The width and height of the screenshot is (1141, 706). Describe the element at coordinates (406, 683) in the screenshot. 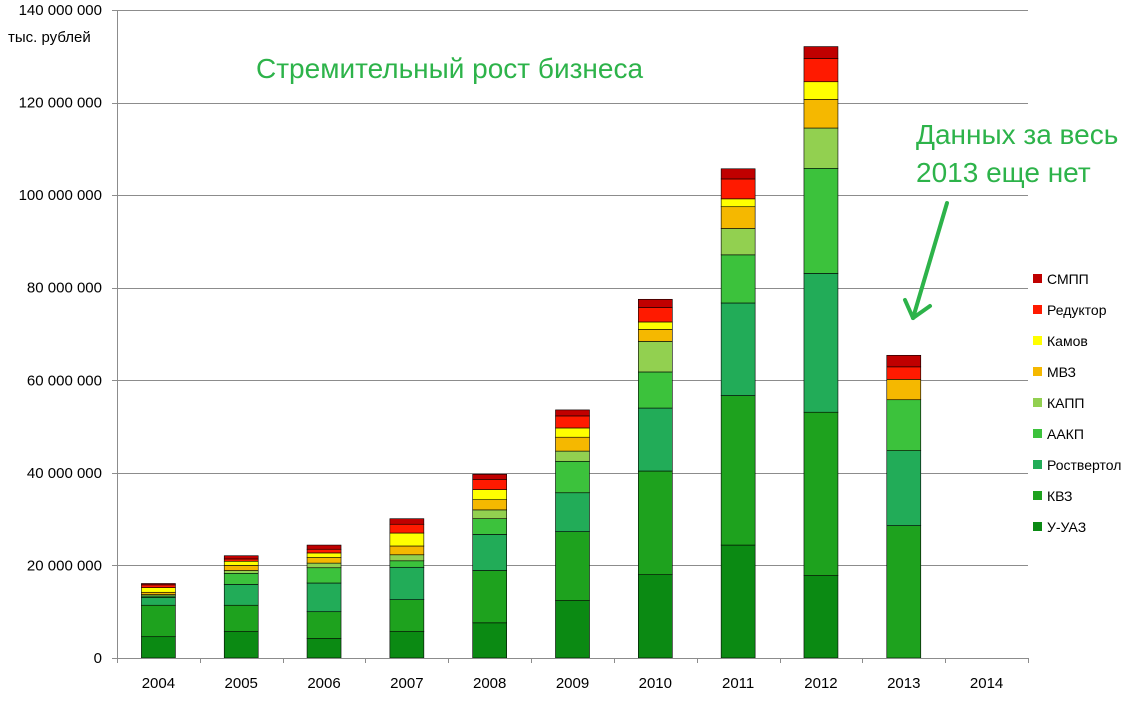

I see `x-tick-label: 2007` at that location.